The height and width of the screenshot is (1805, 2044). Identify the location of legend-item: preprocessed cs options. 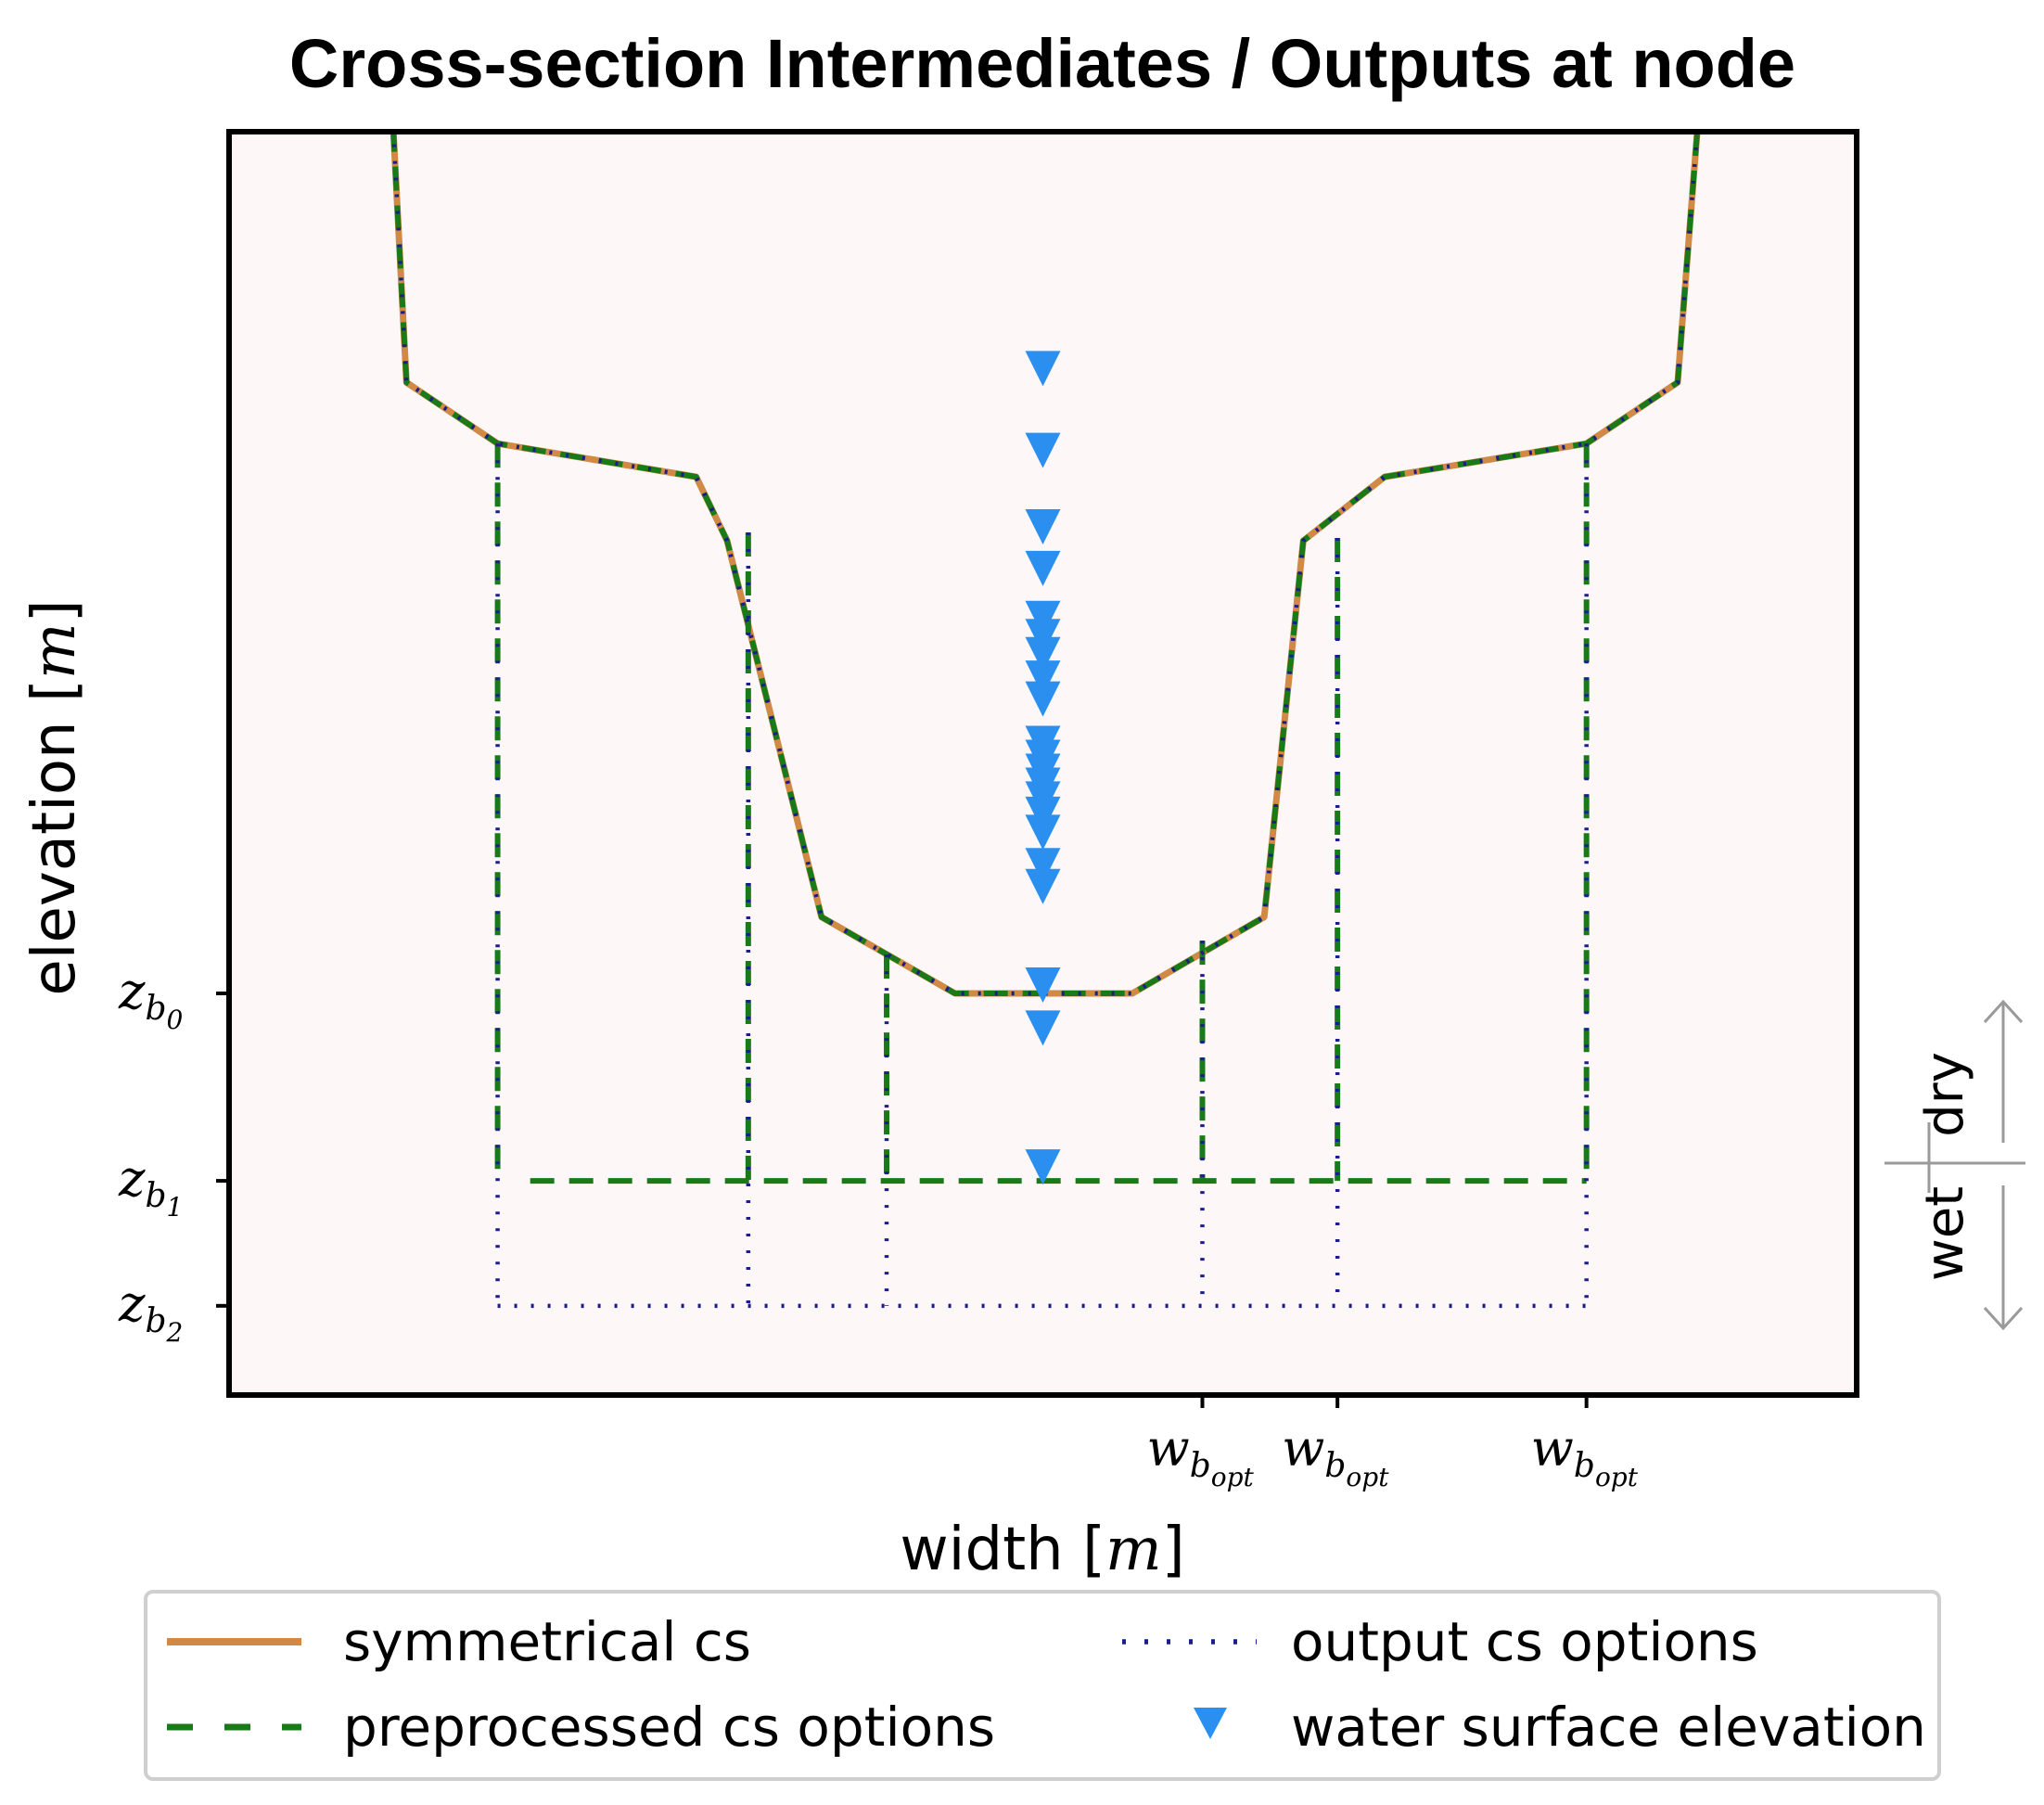
(581, 1727).